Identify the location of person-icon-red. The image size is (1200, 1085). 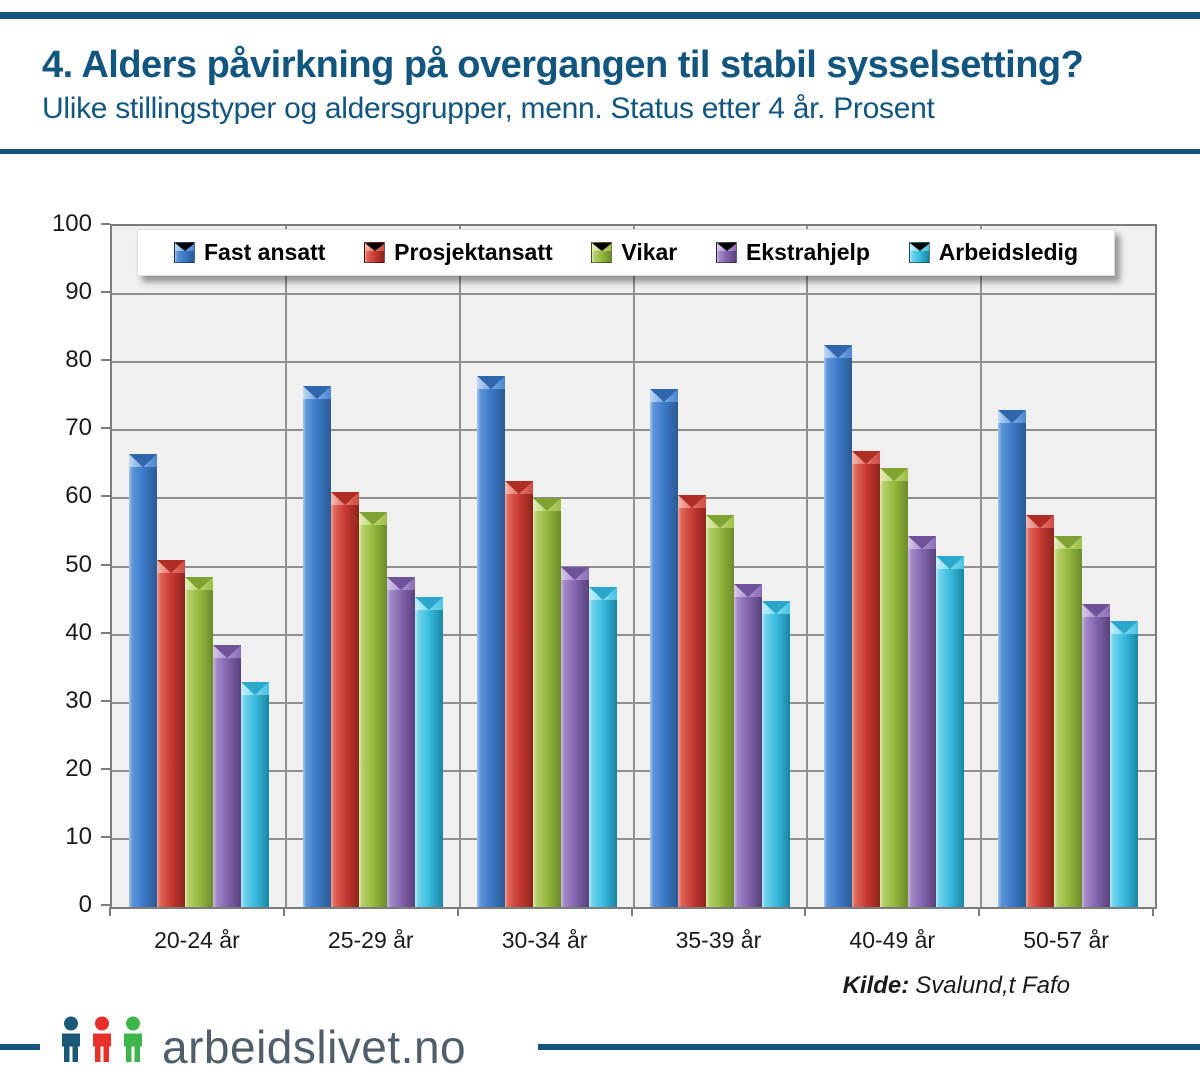
(102, 1039).